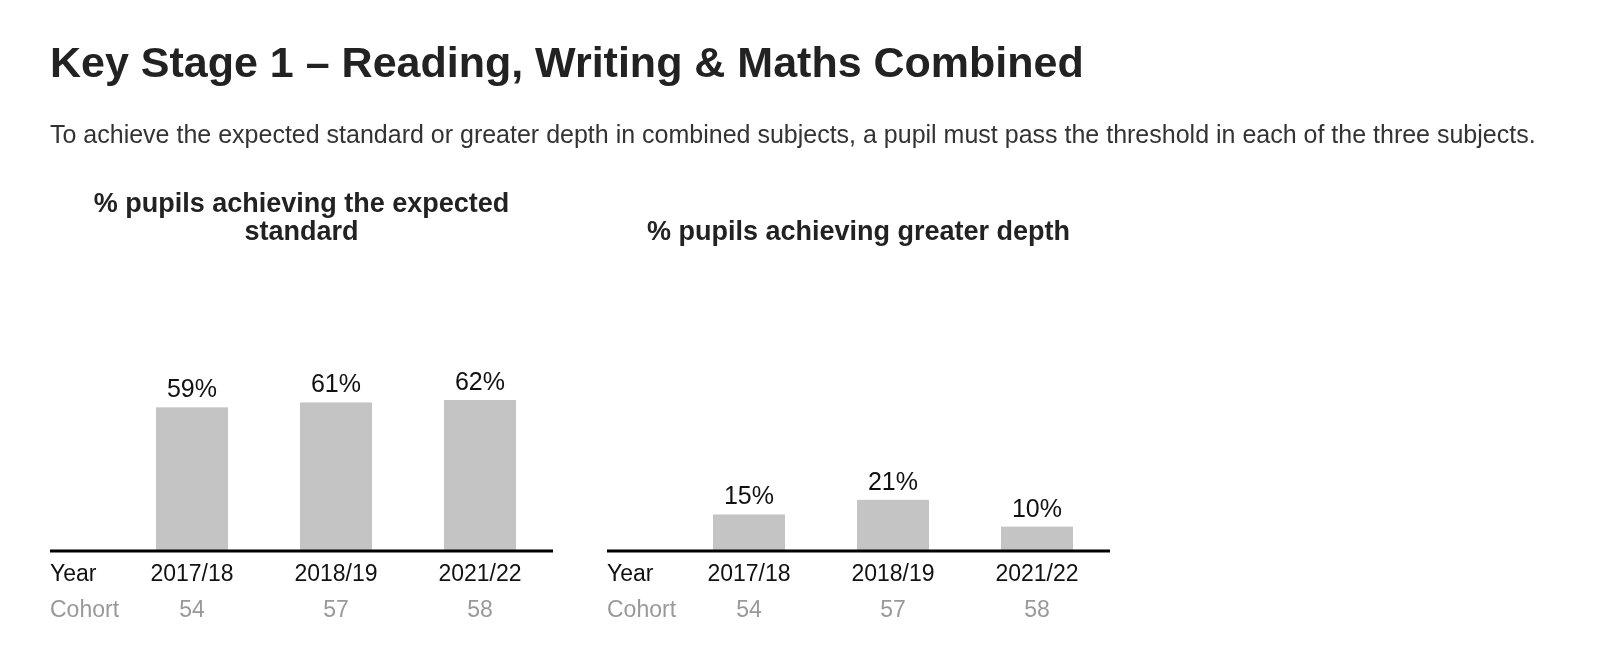  I want to click on data-label: 15%, so click(749, 495).